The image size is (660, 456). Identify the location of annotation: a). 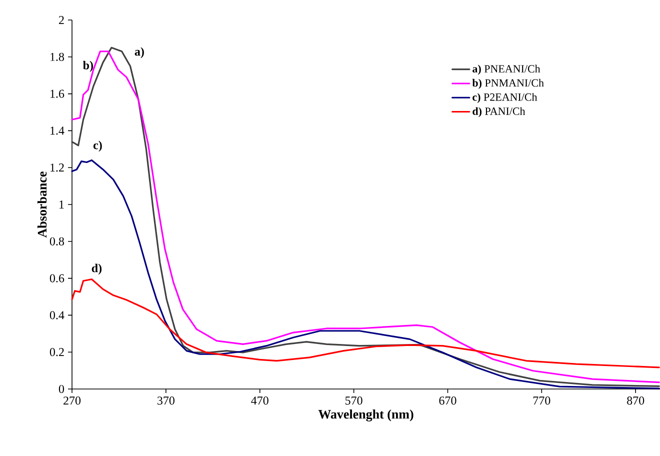
(139, 52).